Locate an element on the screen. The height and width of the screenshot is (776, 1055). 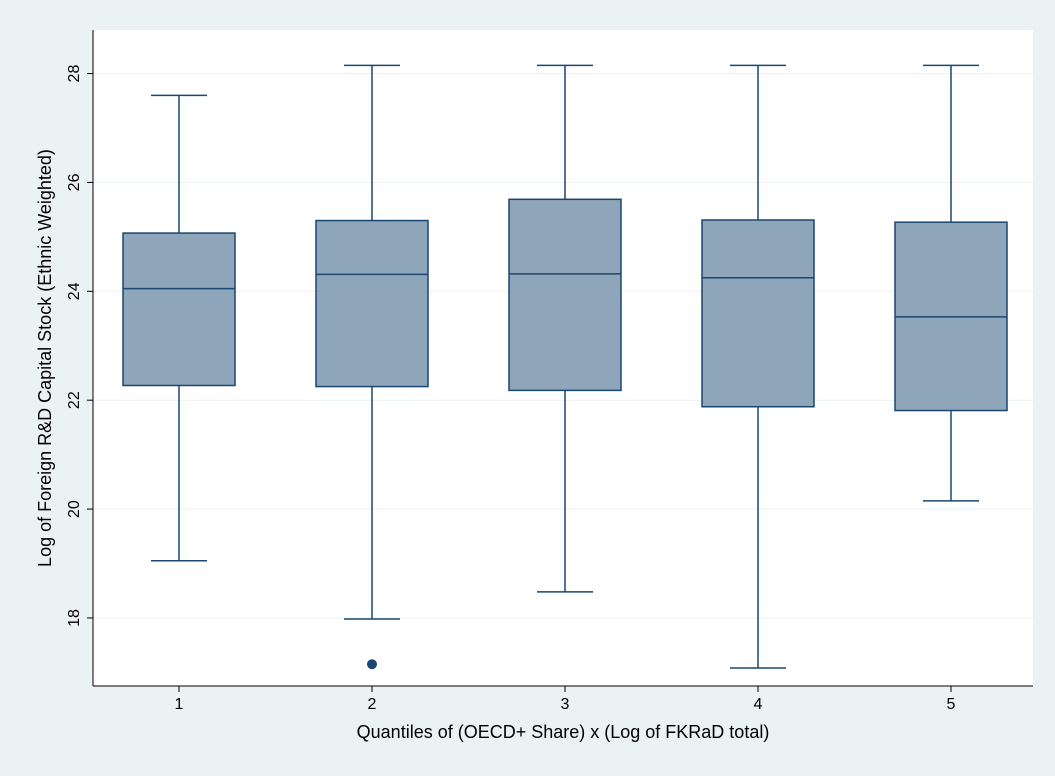
x-tick-label: 1 is located at coordinates (179, 704).